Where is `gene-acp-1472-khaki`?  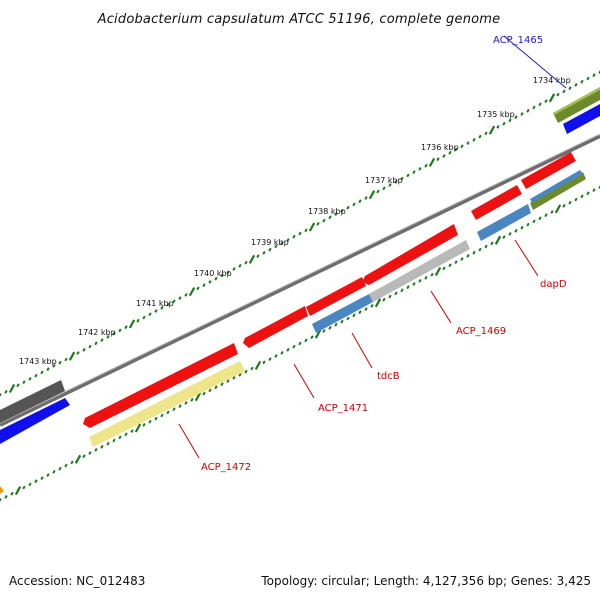 gene-acp-1472-khaki is located at coordinates (167, 404).